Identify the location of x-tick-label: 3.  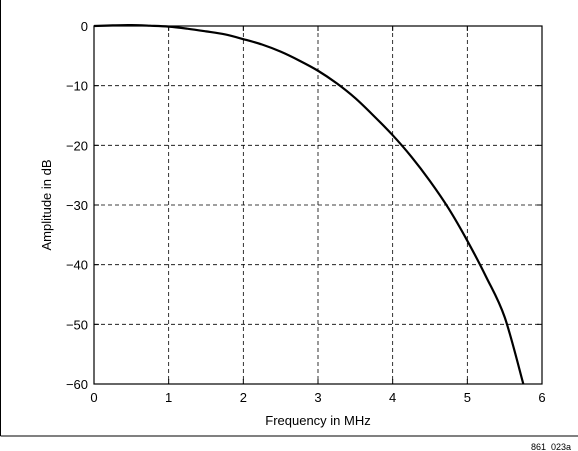
(317, 397).